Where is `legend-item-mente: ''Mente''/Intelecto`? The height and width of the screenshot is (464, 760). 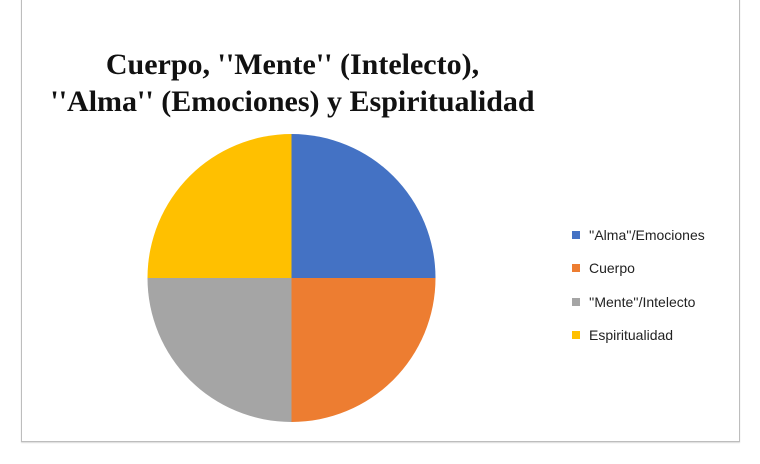
legend-item-mente: ''Mente''/Intelecto is located at coordinates (638, 302).